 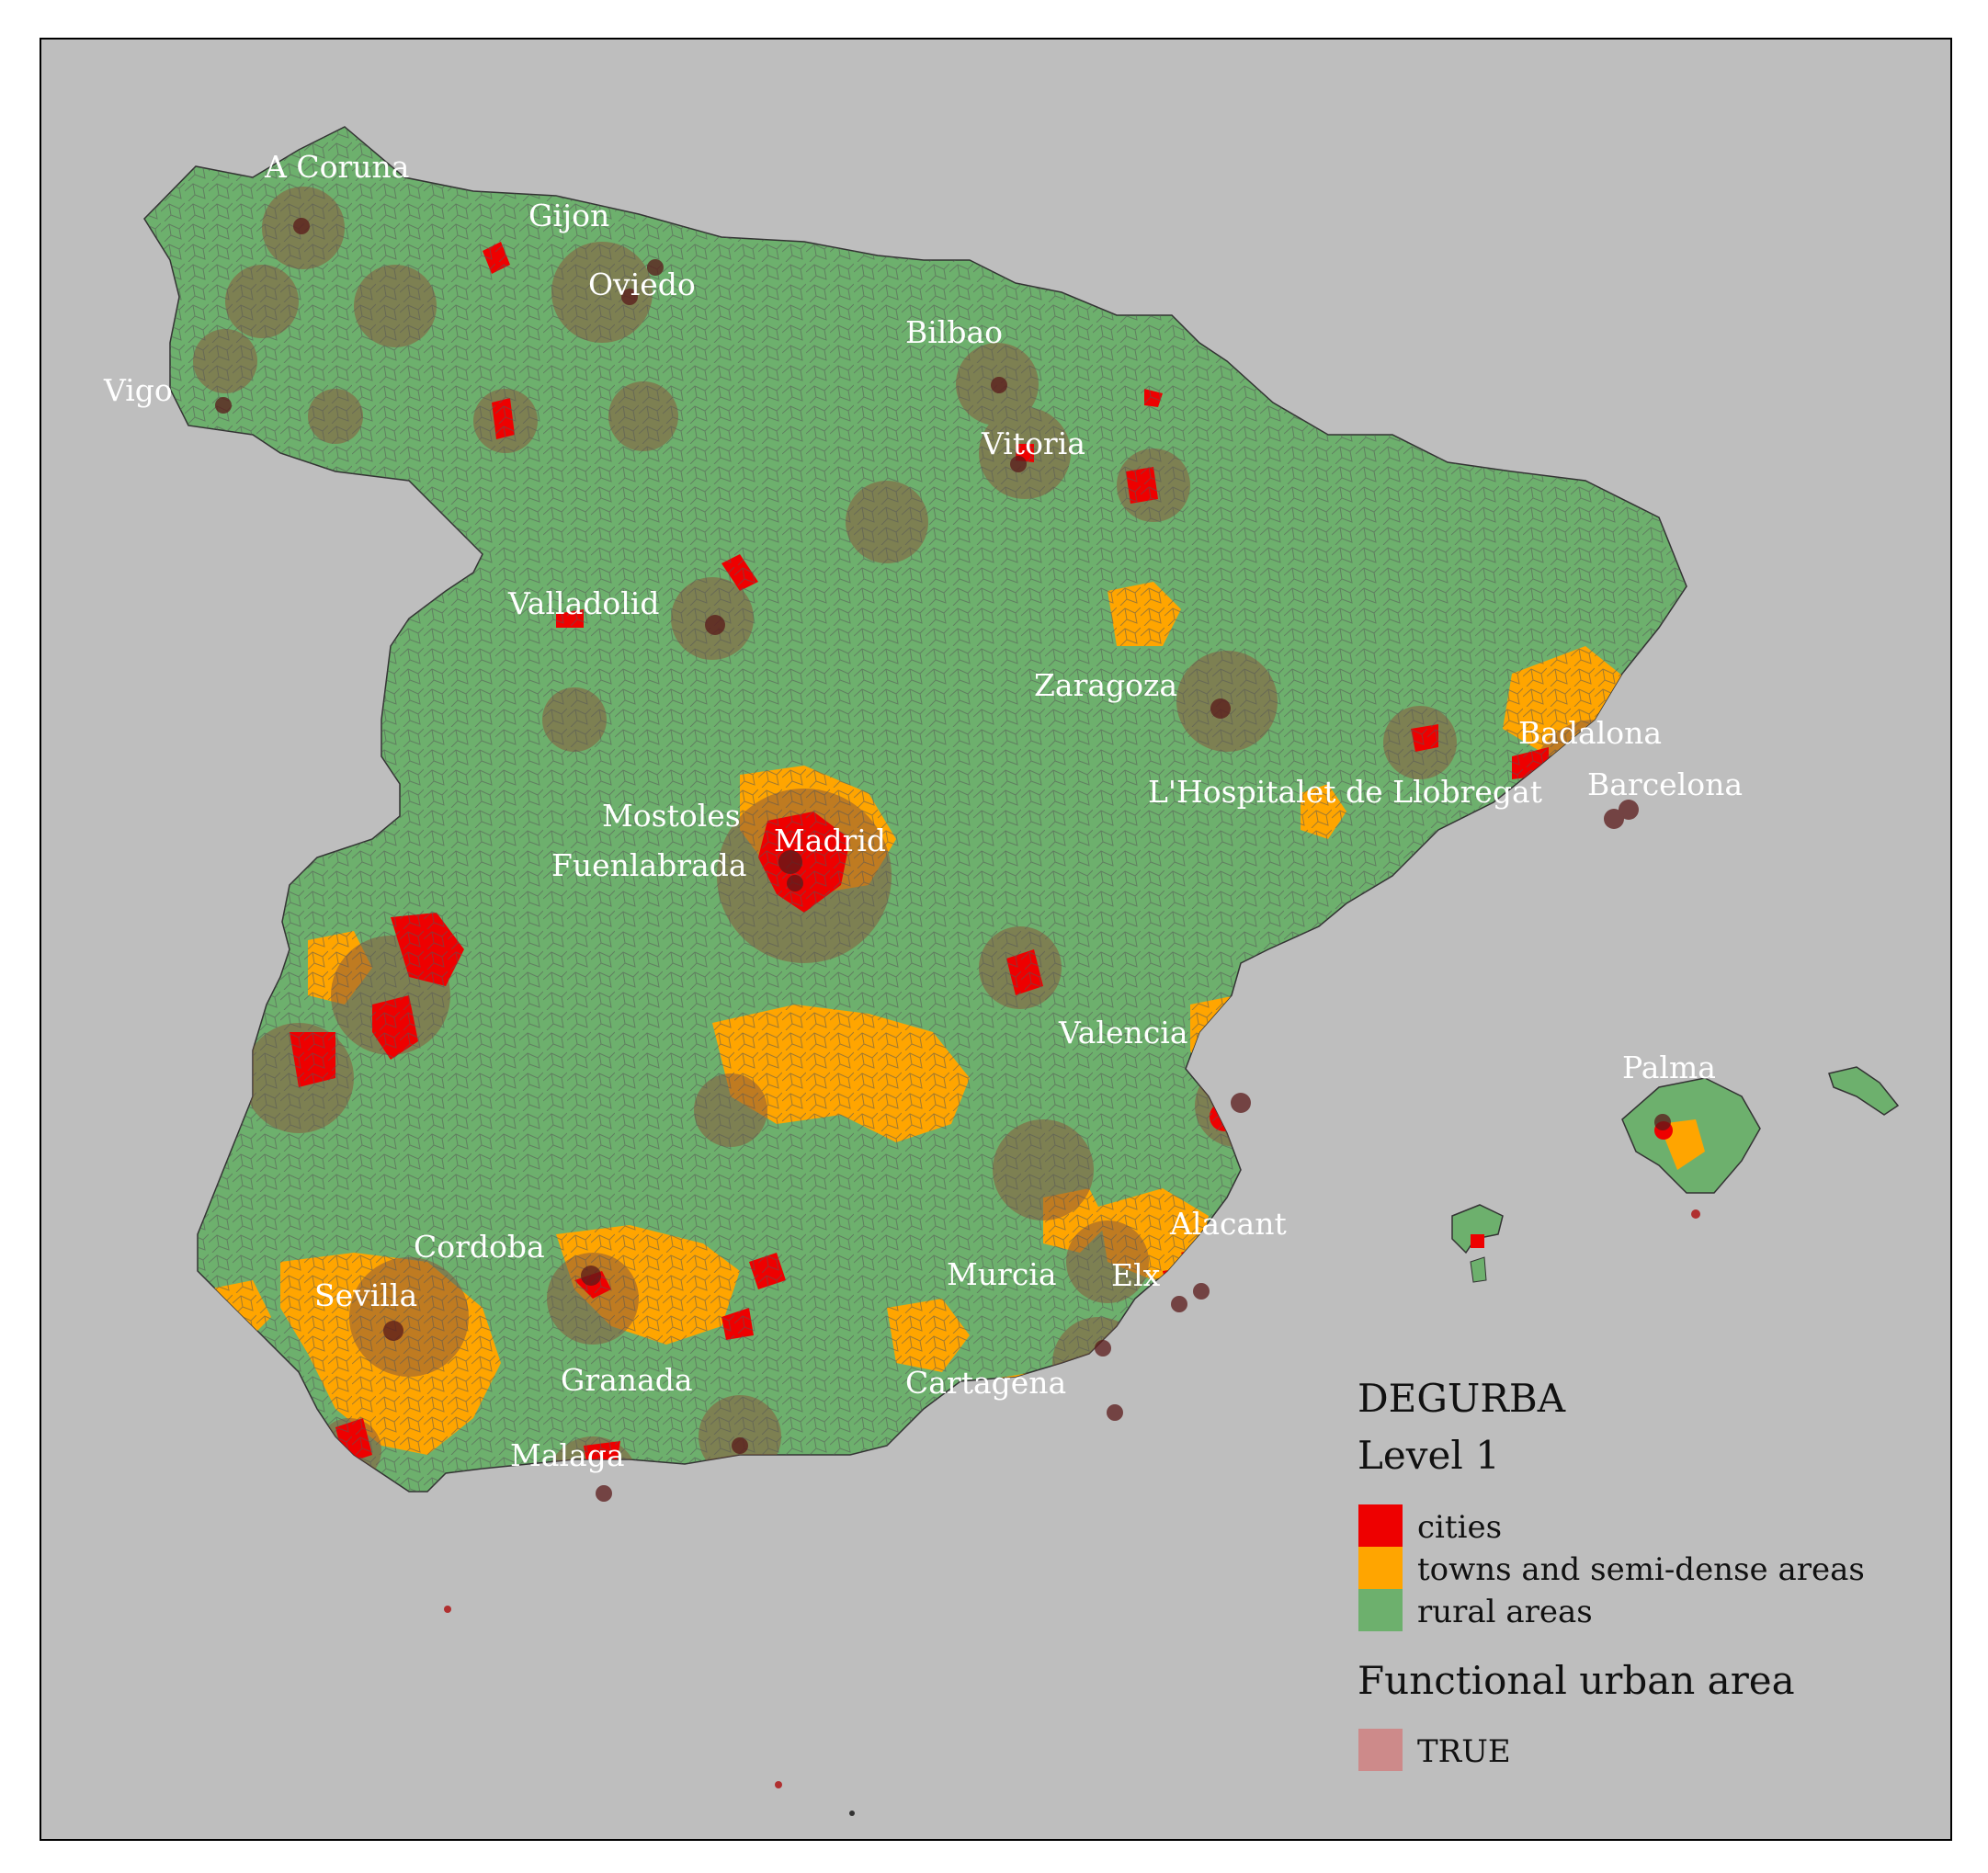 I want to click on label-valencia: Valencia, so click(x=1123, y=1032).